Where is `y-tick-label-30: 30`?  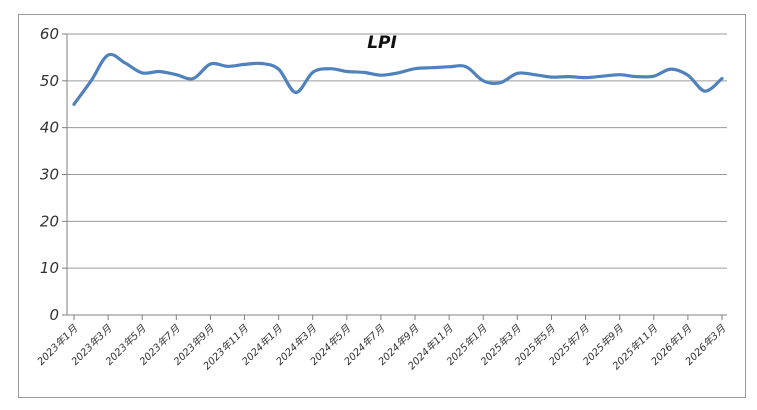 y-tick-label-30: 30 is located at coordinates (49, 175).